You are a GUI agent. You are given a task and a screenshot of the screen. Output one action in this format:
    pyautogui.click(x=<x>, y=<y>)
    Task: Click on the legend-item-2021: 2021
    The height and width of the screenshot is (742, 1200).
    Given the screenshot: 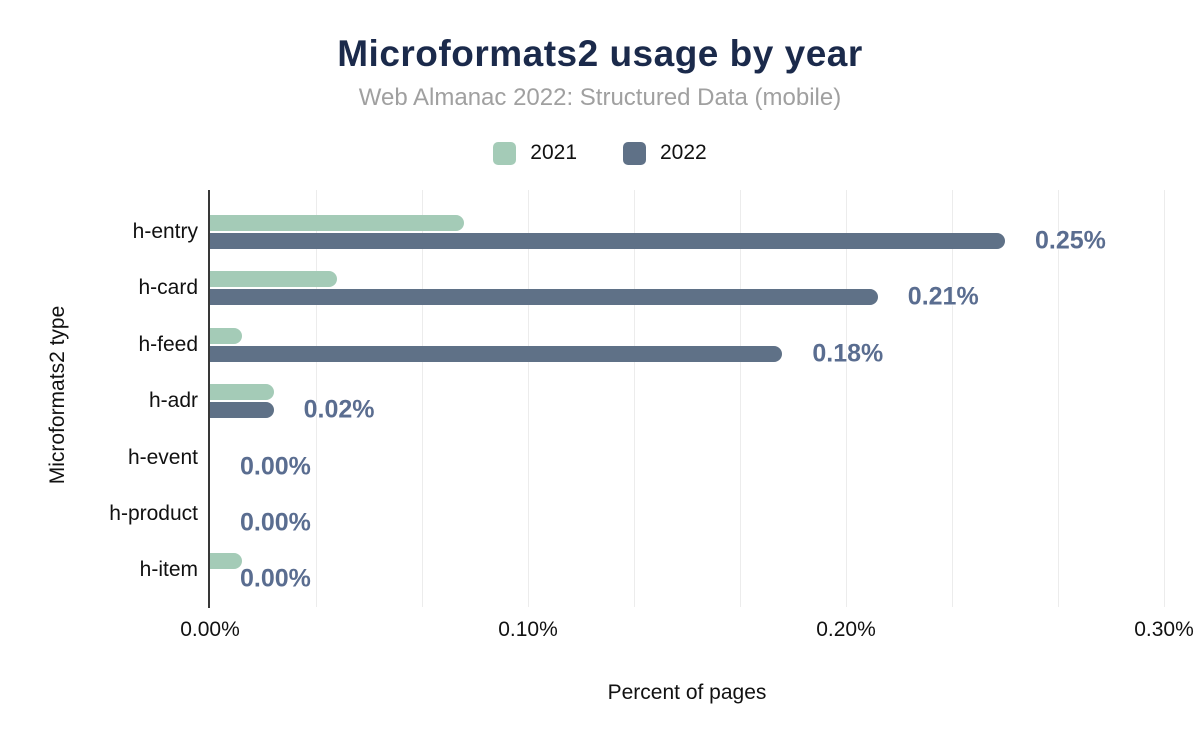 What is the action you would take?
    pyautogui.click(x=535, y=153)
    